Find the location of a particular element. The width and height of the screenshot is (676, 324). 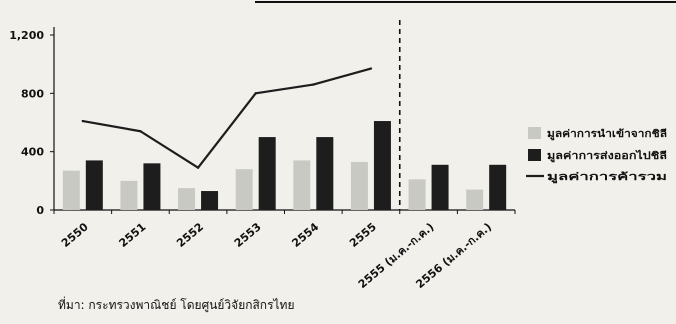

total-trade-polyline is located at coordinates (227, 118).